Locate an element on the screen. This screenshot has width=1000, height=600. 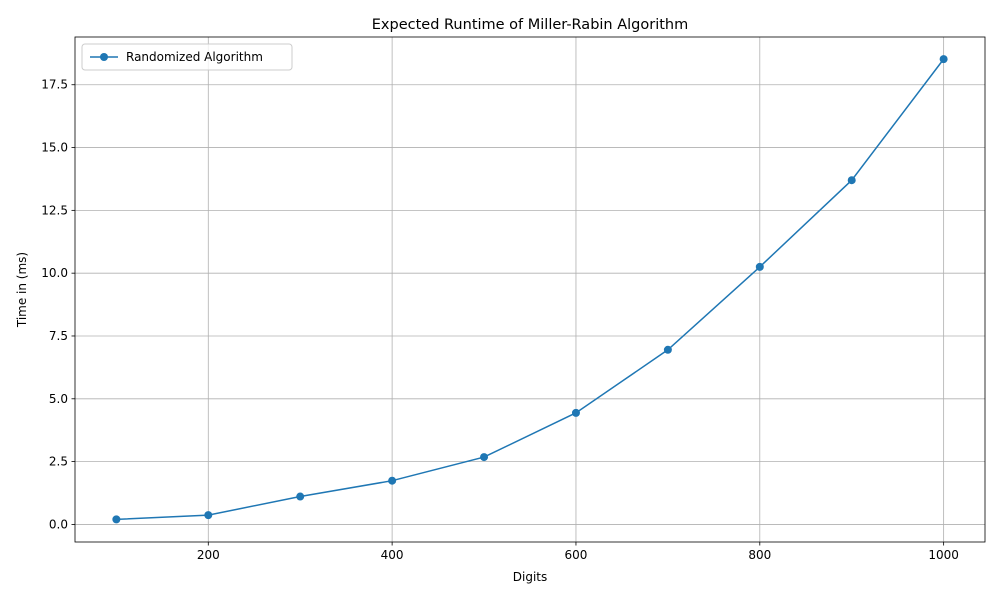
y-axis-label: Time in (ms) is located at coordinates (22, 290).